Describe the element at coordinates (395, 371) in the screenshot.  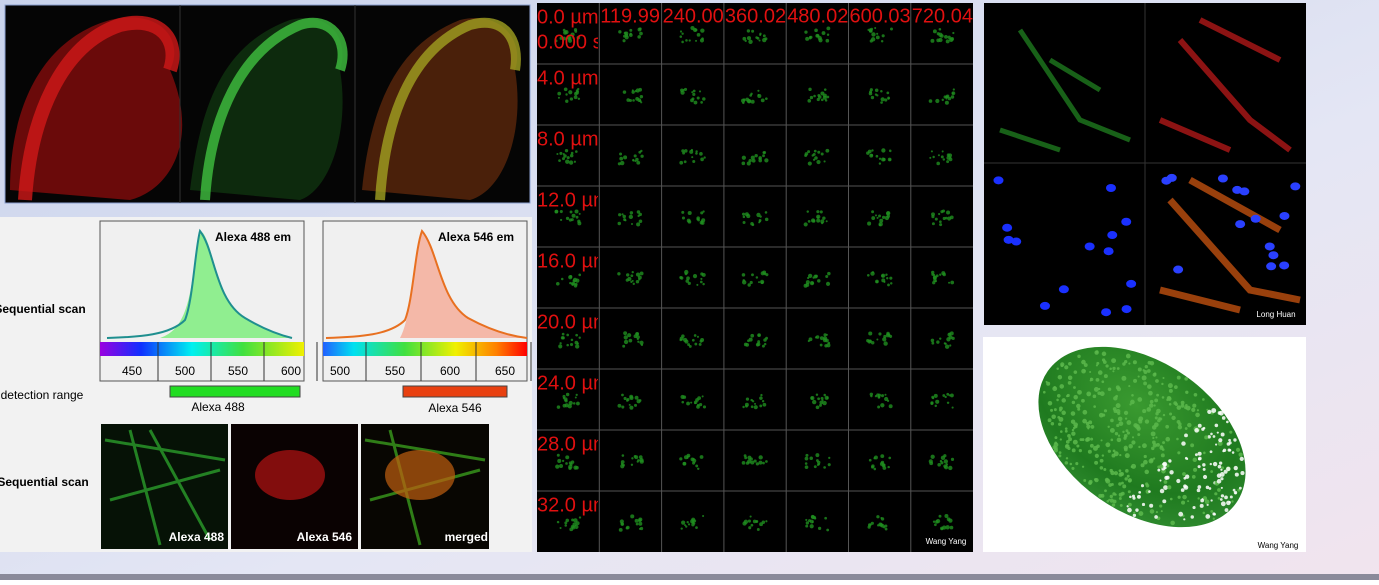
I see `tick-label: 550` at that location.